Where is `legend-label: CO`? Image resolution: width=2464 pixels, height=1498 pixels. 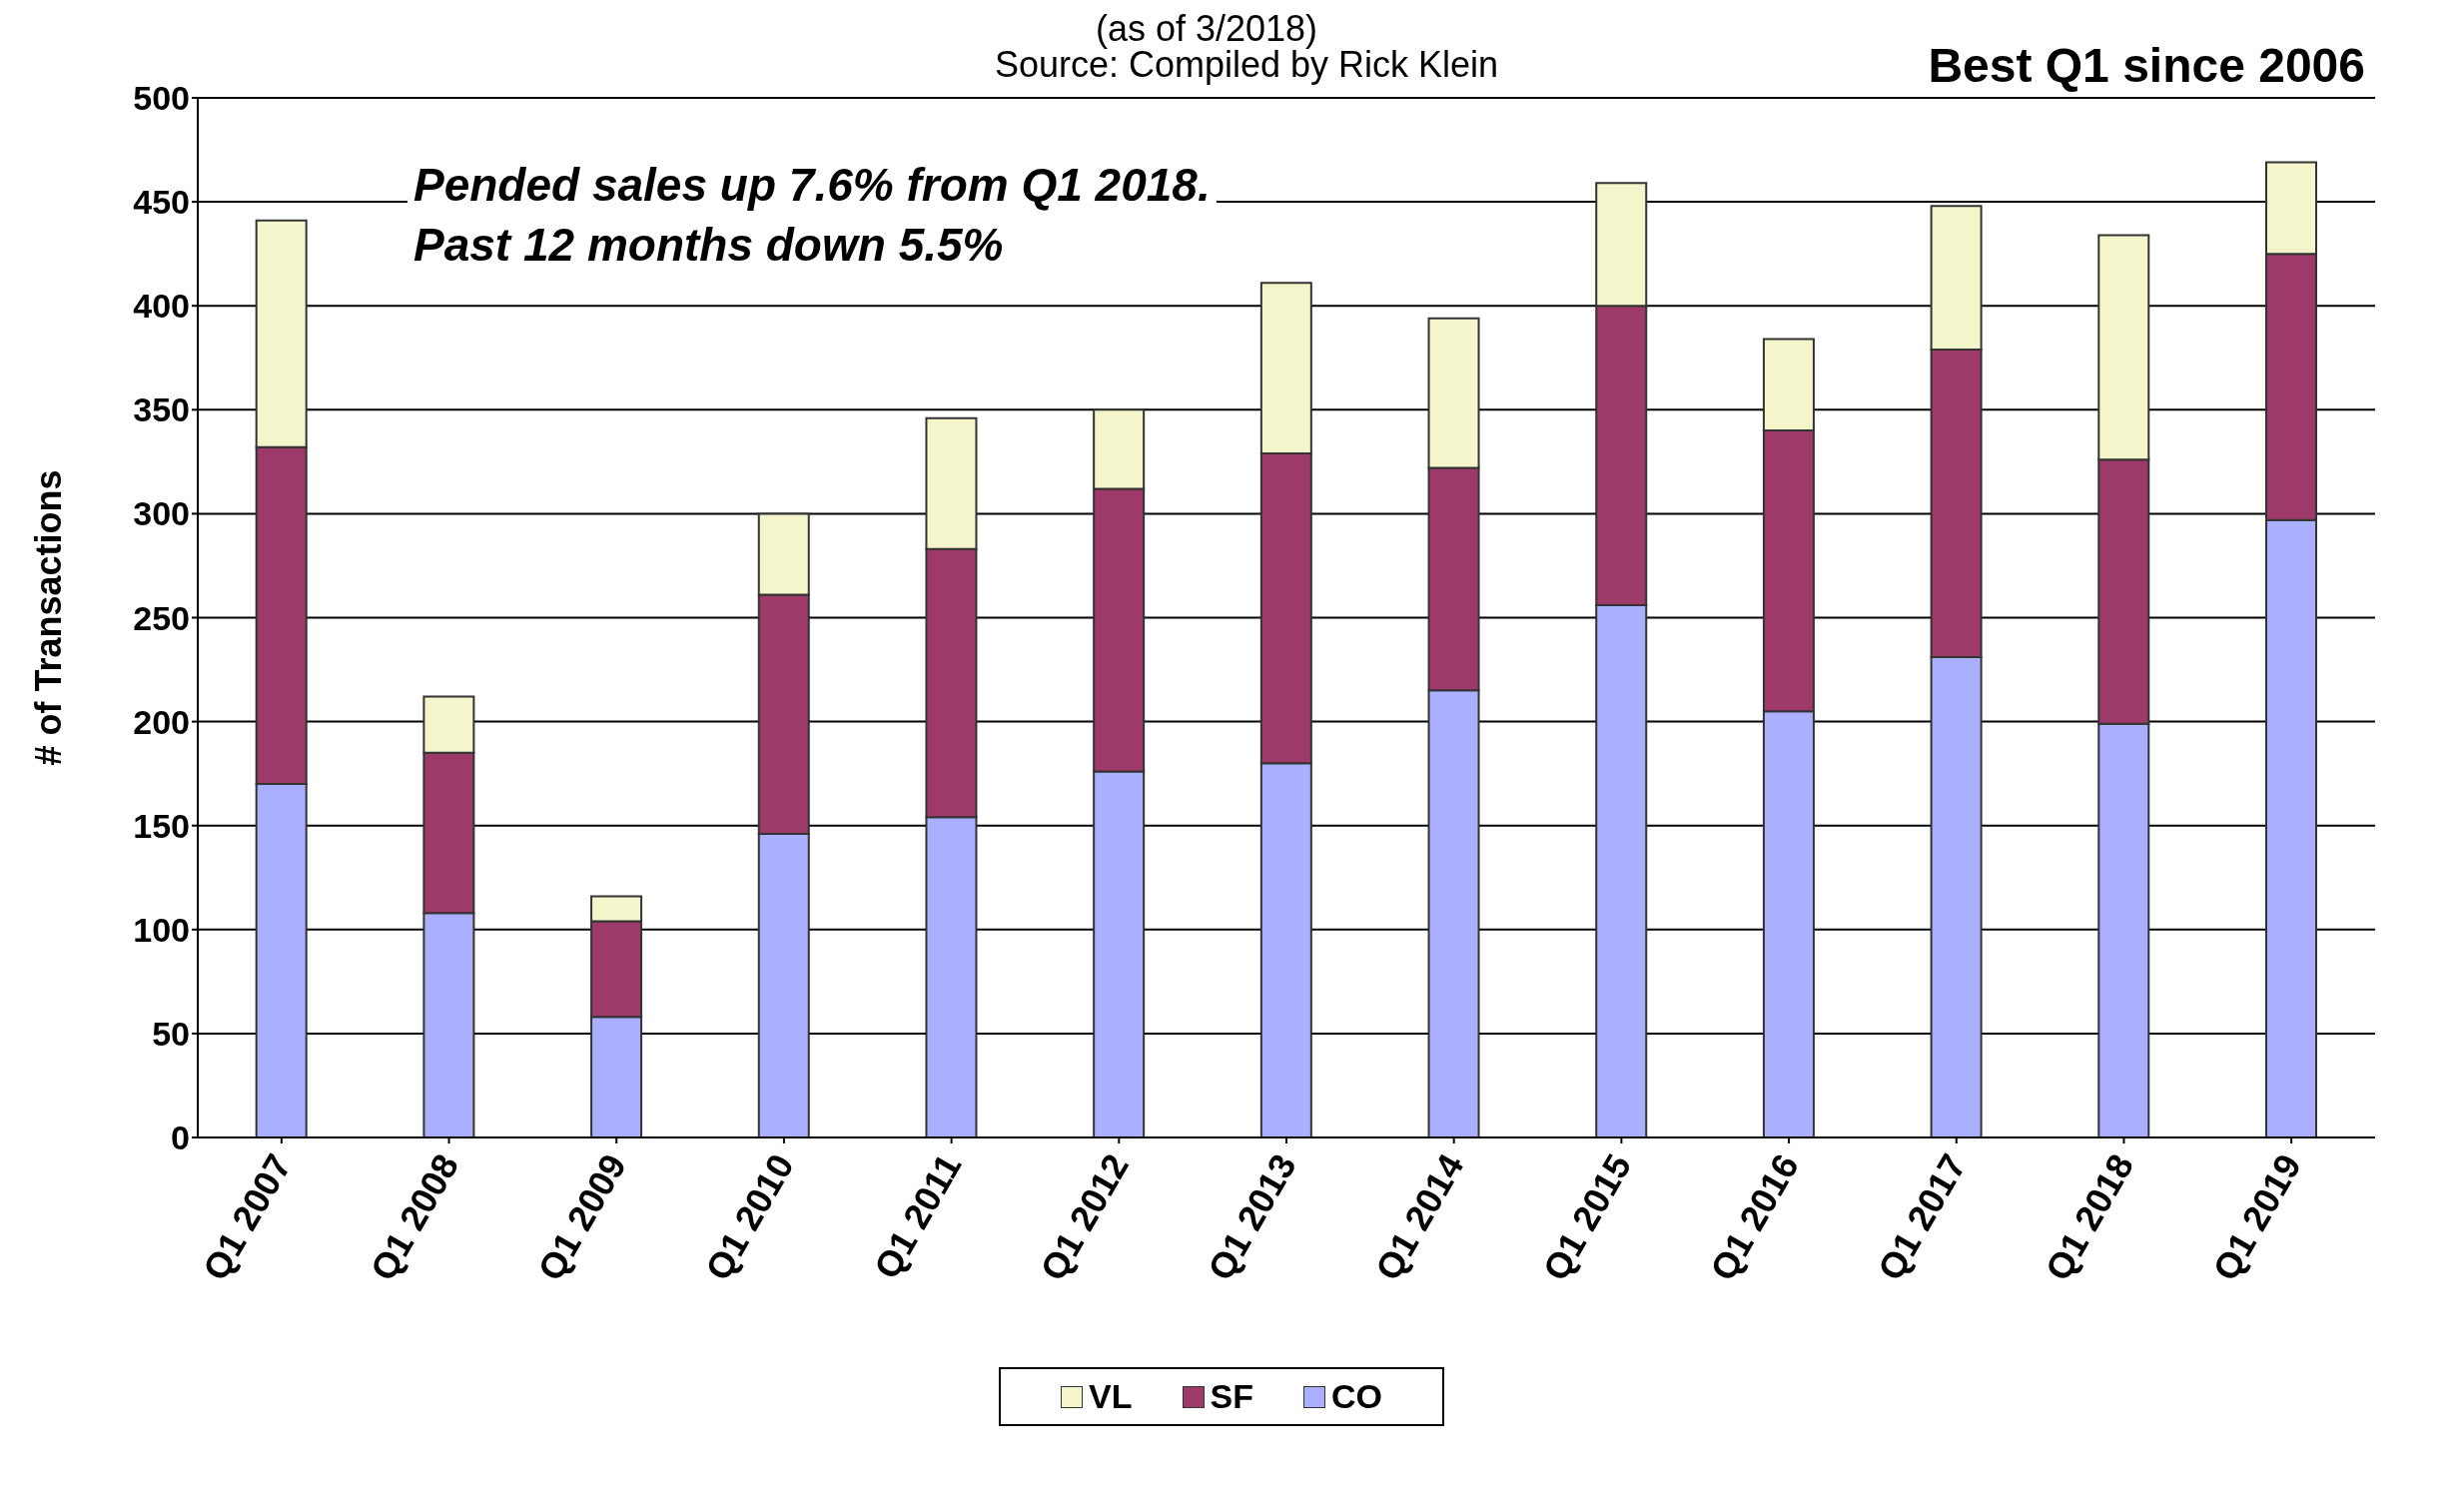 legend-label: CO is located at coordinates (1355, 1396).